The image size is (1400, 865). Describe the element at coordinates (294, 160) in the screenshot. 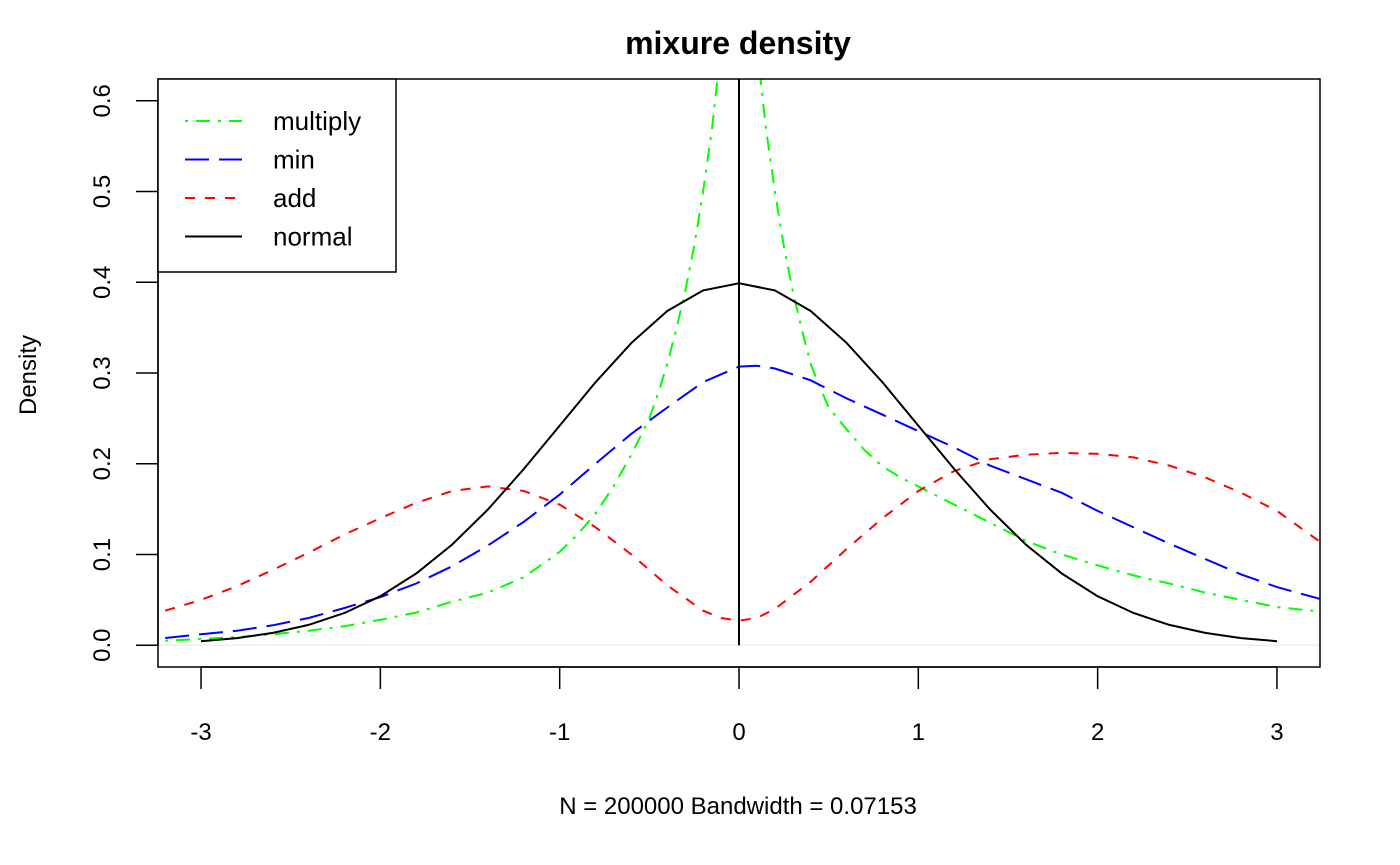

I see `legend-label-min: min` at that location.